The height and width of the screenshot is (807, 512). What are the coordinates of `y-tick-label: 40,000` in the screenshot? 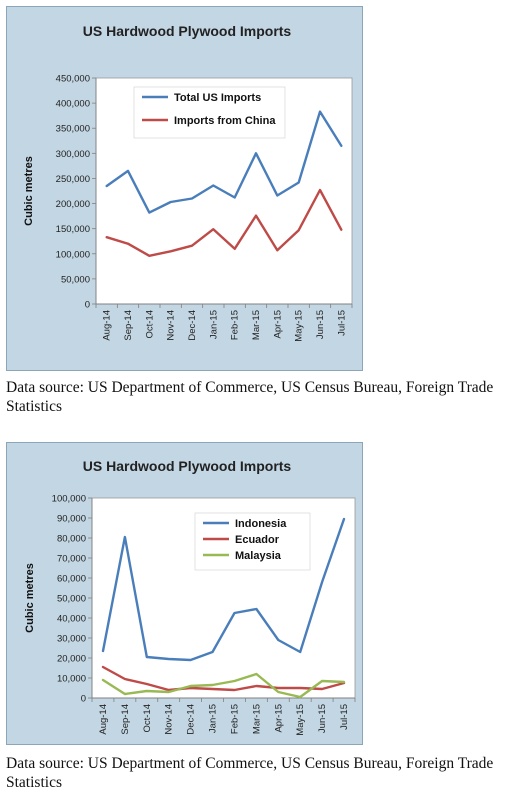 It's located at (71, 619).